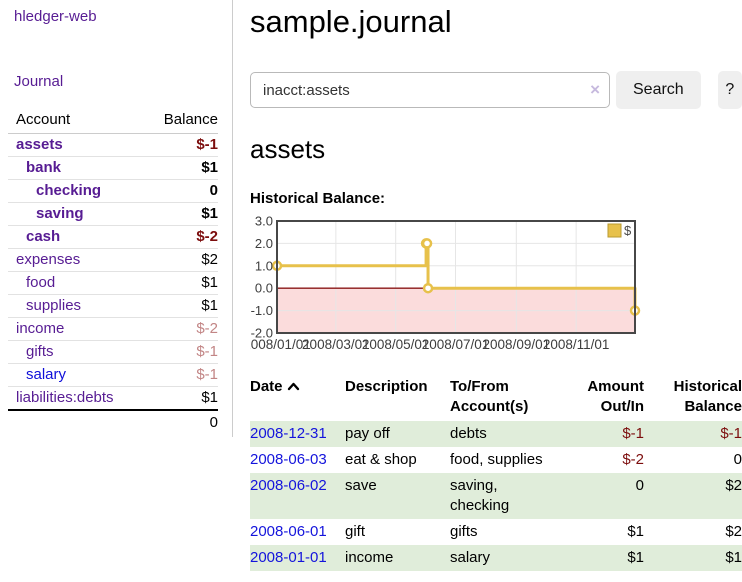 The height and width of the screenshot is (582, 742). I want to click on transaction-amount: $-1, so click(603, 434).